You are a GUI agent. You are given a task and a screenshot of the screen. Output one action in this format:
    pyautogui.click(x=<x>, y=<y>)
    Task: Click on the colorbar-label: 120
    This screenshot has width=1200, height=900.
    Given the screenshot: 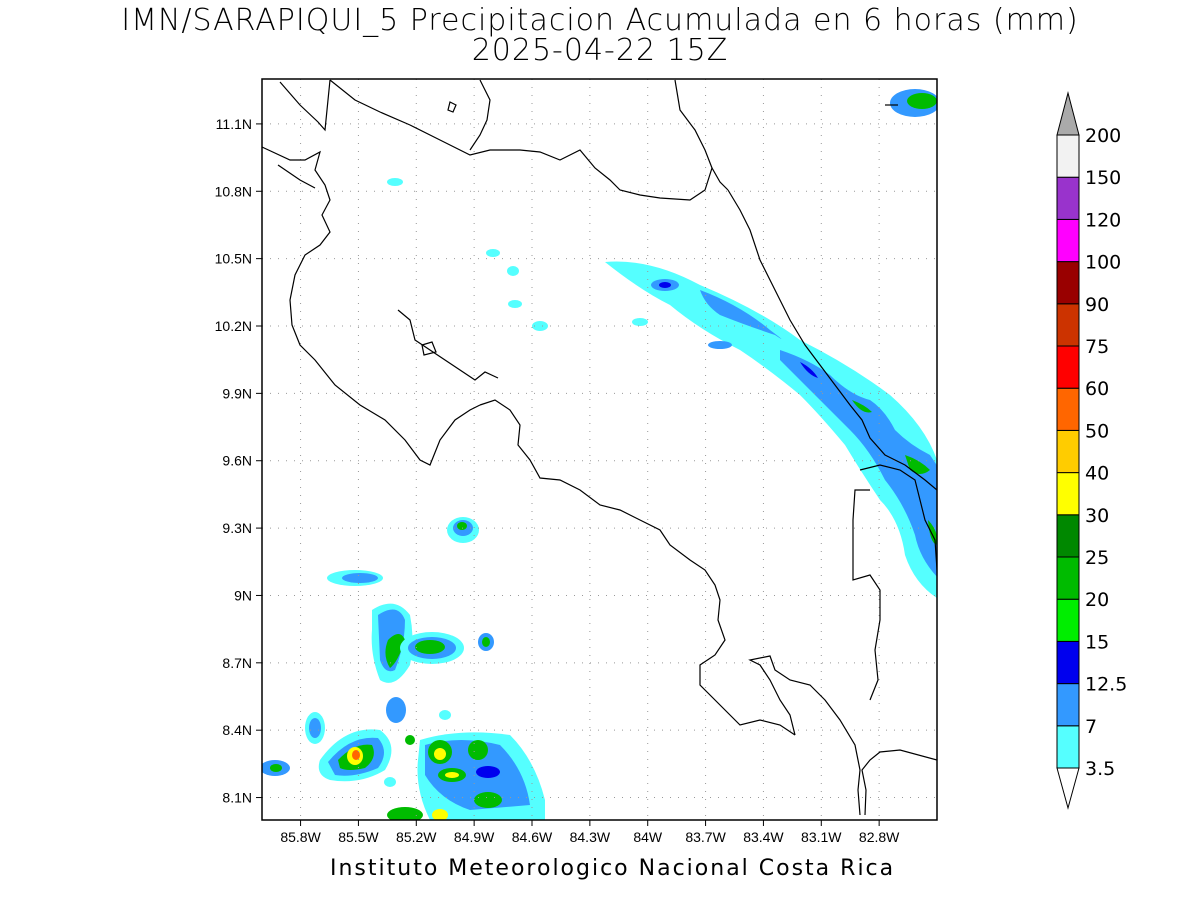 What is the action you would take?
    pyautogui.click(x=1103, y=220)
    